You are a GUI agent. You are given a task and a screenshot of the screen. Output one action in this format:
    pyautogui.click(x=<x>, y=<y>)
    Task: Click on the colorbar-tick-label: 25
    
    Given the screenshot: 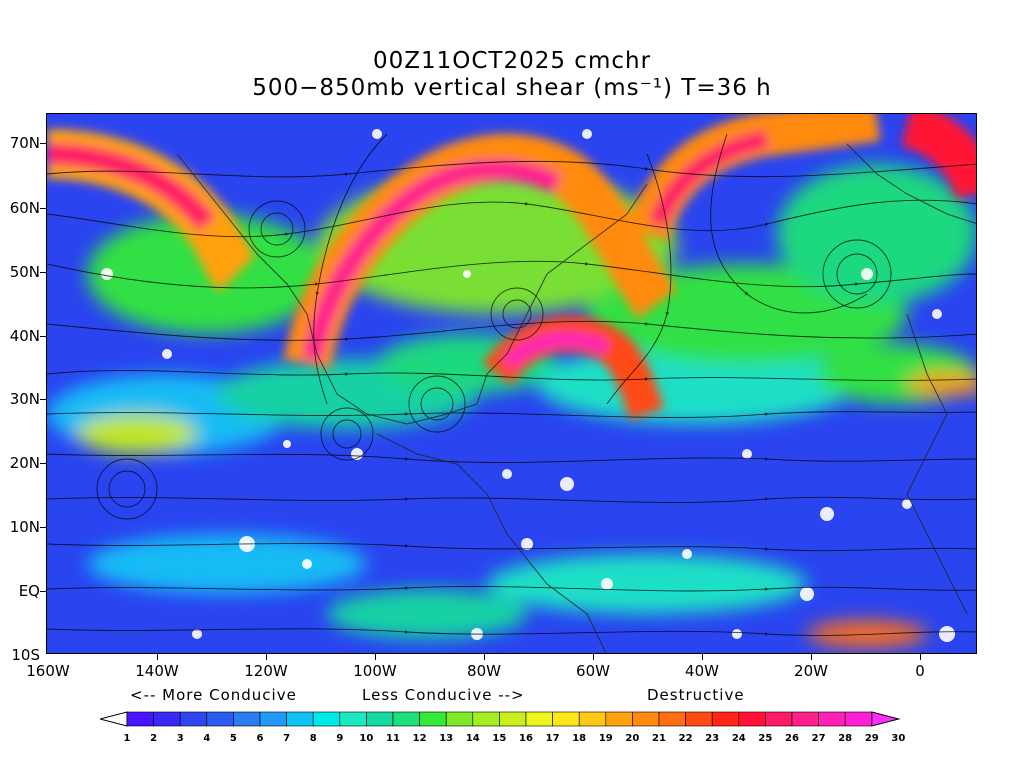 What is the action you would take?
    pyautogui.click(x=765, y=738)
    